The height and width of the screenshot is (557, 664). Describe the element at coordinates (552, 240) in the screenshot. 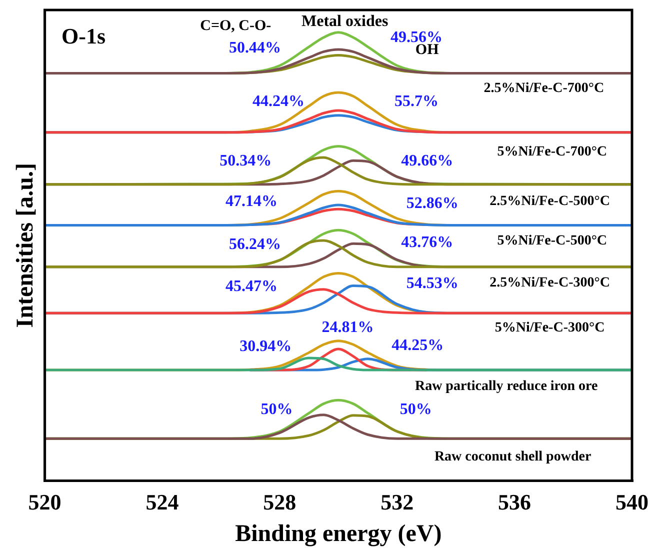

I see `annotation: 5%Ni/Fe-C-500°C` at that location.